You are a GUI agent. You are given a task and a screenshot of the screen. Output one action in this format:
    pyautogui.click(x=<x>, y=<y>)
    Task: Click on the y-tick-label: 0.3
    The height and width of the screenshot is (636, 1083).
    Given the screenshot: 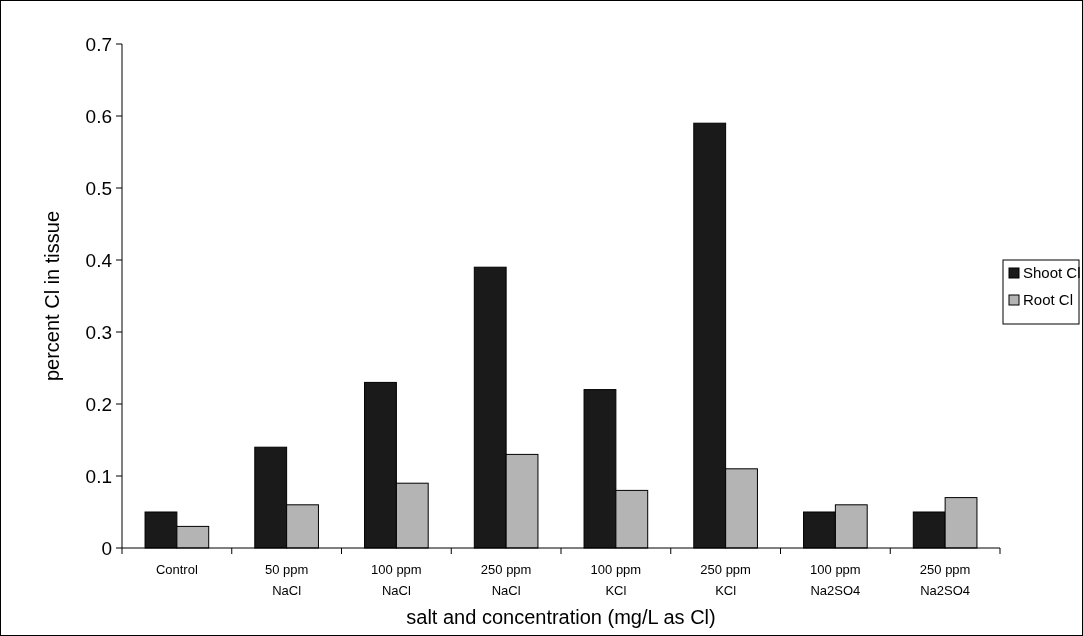 What is the action you would take?
    pyautogui.click(x=98, y=332)
    